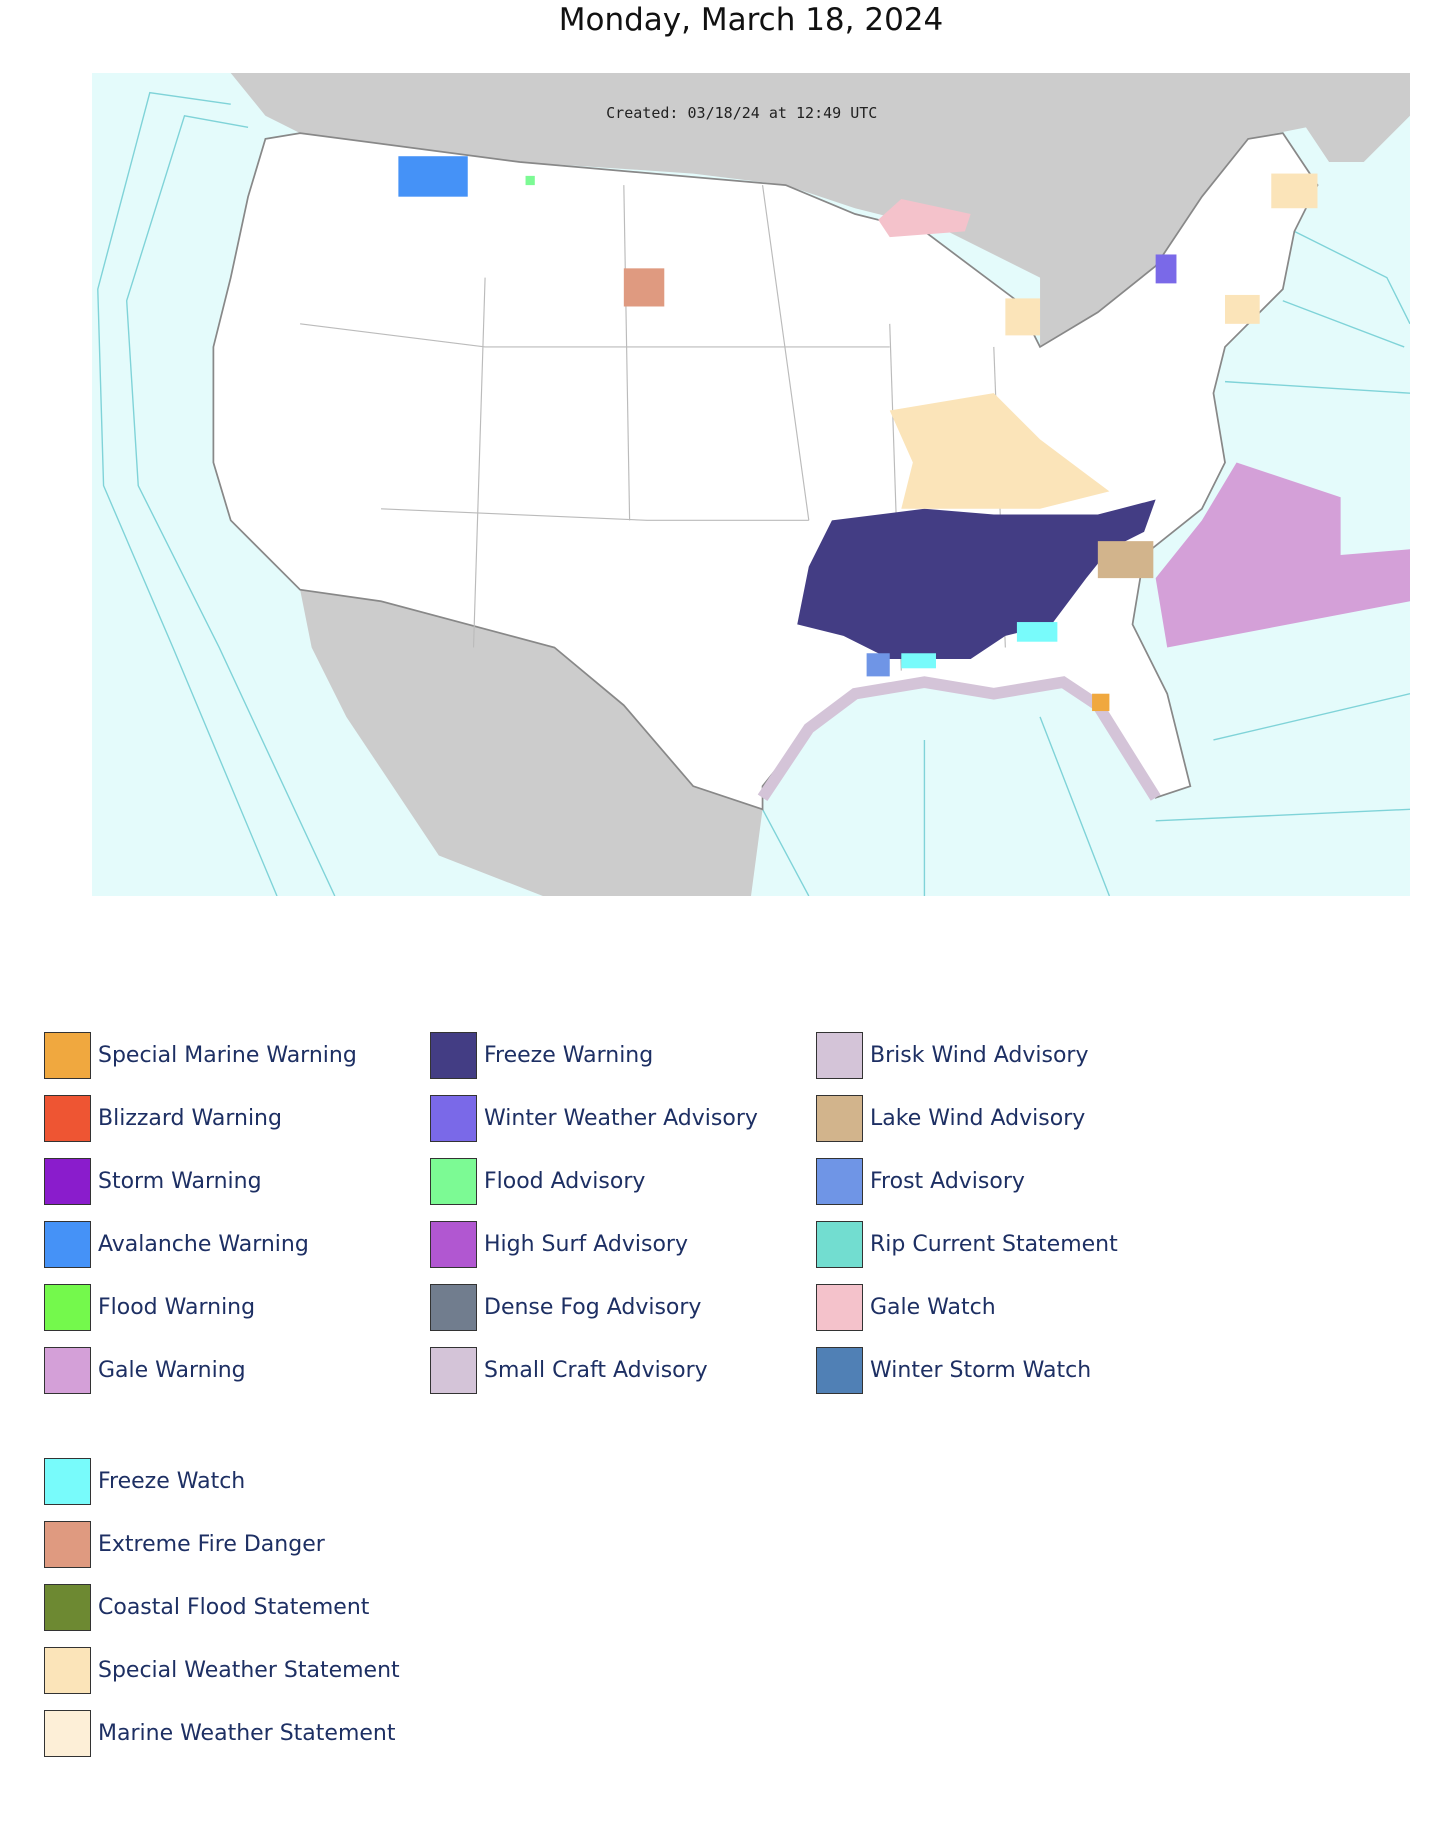  What do you see at coordinates (234, 1607) in the screenshot?
I see `legend-label: Coastal Flood Statement` at bounding box center [234, 1607].